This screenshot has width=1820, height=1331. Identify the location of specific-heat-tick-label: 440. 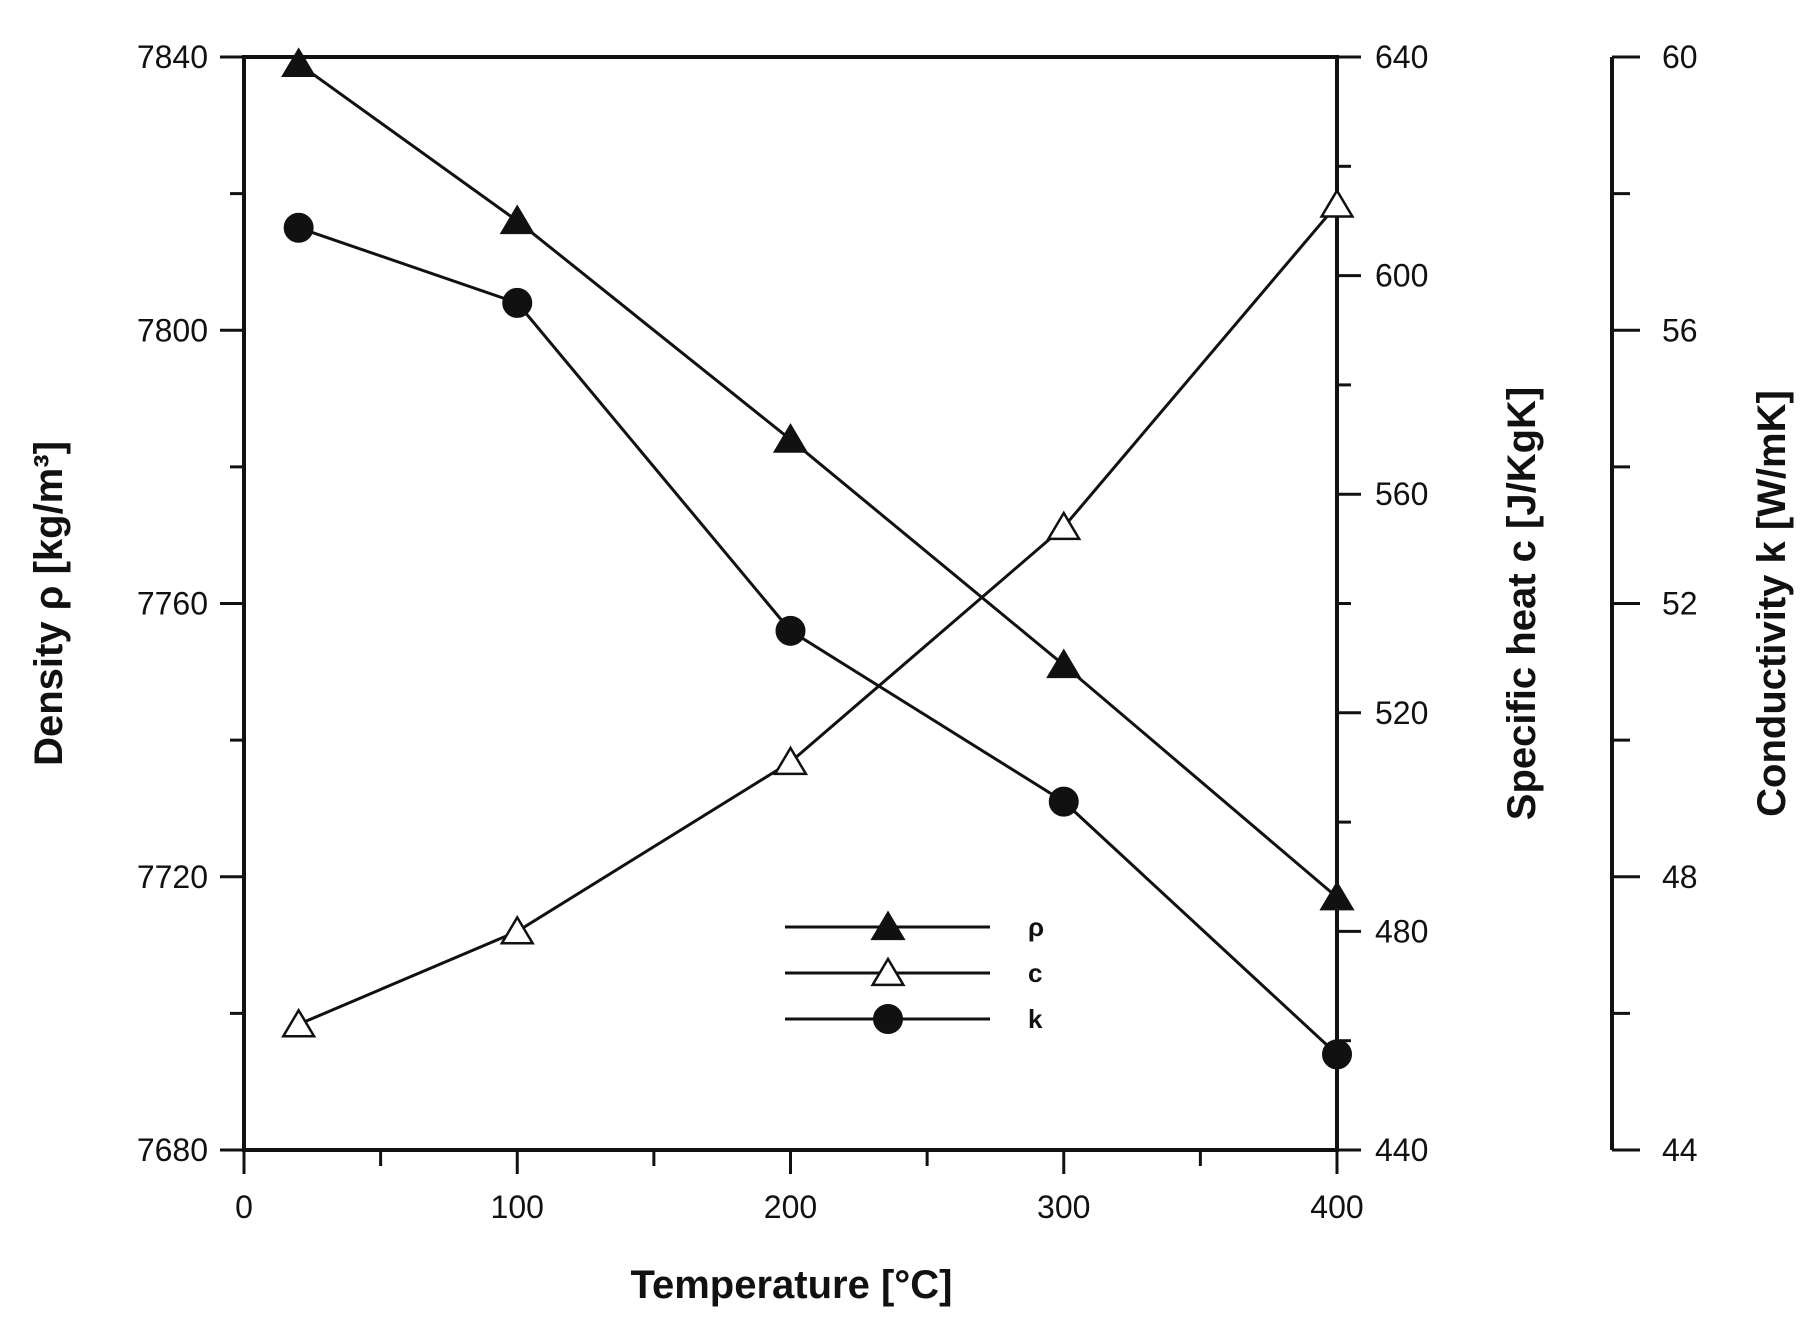
(1401, 1150).